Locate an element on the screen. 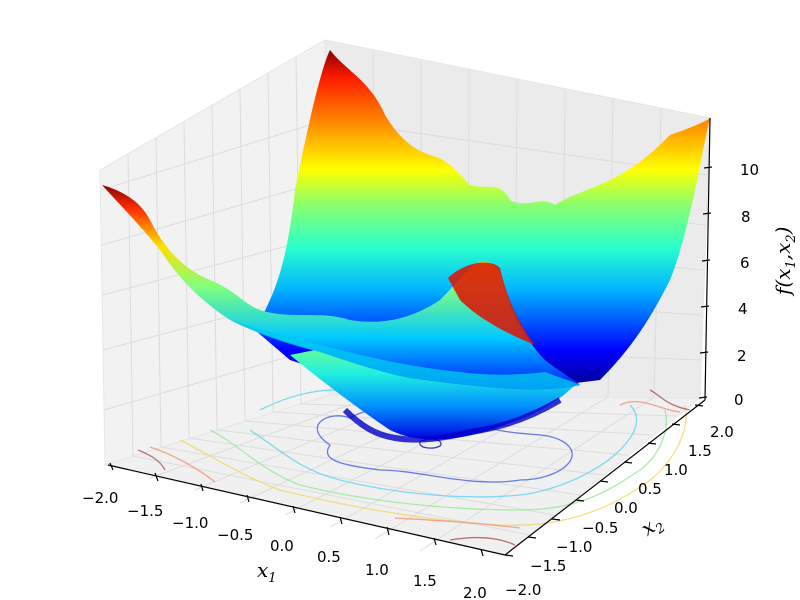 The width and height of the screenshot is (800, 600). x-axis-label: x1 is located at coordinates (267, 572).